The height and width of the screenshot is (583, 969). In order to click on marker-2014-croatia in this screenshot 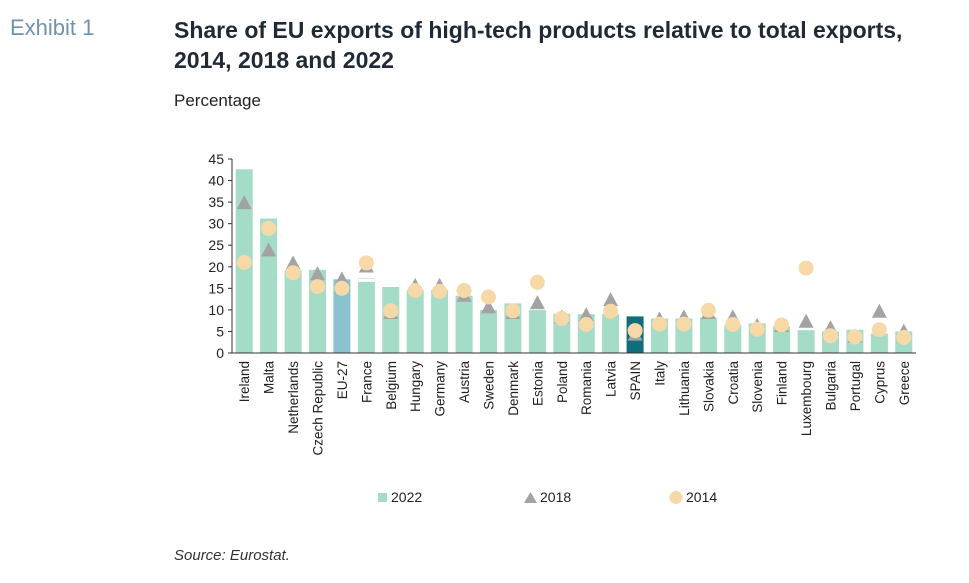, I will do `click(733, 324)`.